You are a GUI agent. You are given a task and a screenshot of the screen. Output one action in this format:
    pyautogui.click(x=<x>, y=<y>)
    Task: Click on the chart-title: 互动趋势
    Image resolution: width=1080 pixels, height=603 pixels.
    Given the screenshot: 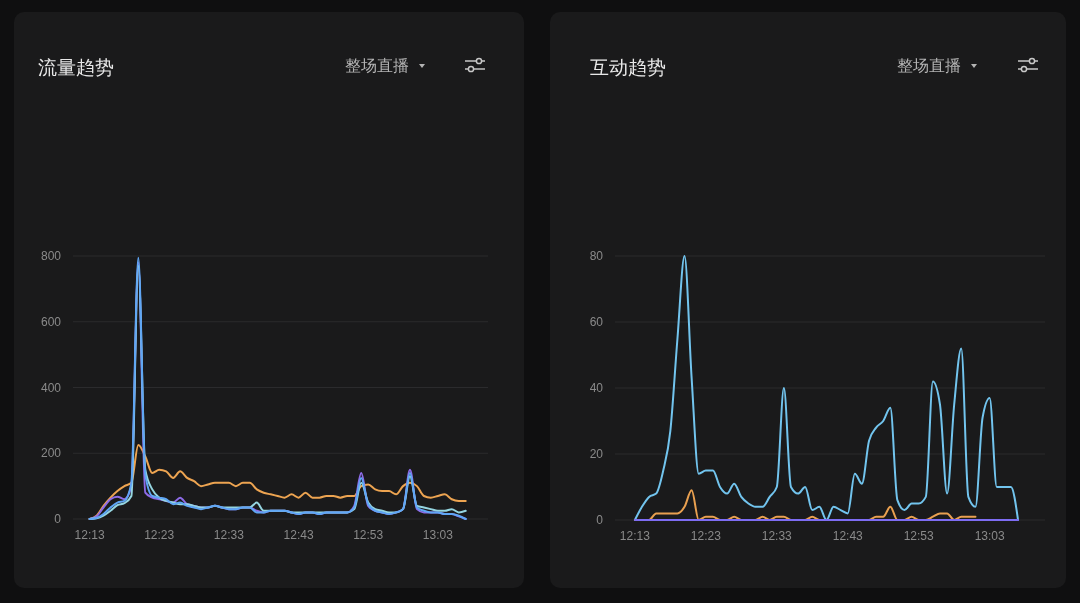 What is the action you would take?
    pyautogui.click(x=628, y=67)
    